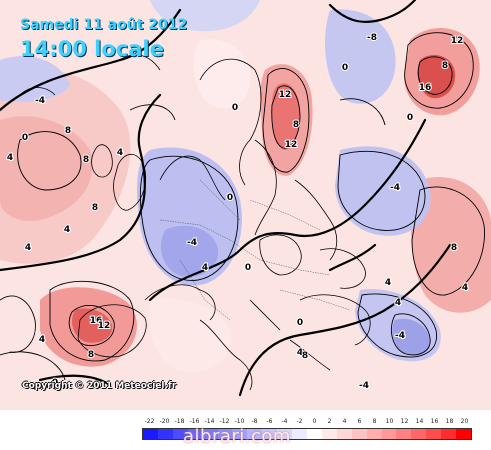 The width and height of the screenshot is (491, 450). What do you see at coordinates (300, 353) in the screenshot?
I see `label-4-south: 4` at bounding box center [300, 353].